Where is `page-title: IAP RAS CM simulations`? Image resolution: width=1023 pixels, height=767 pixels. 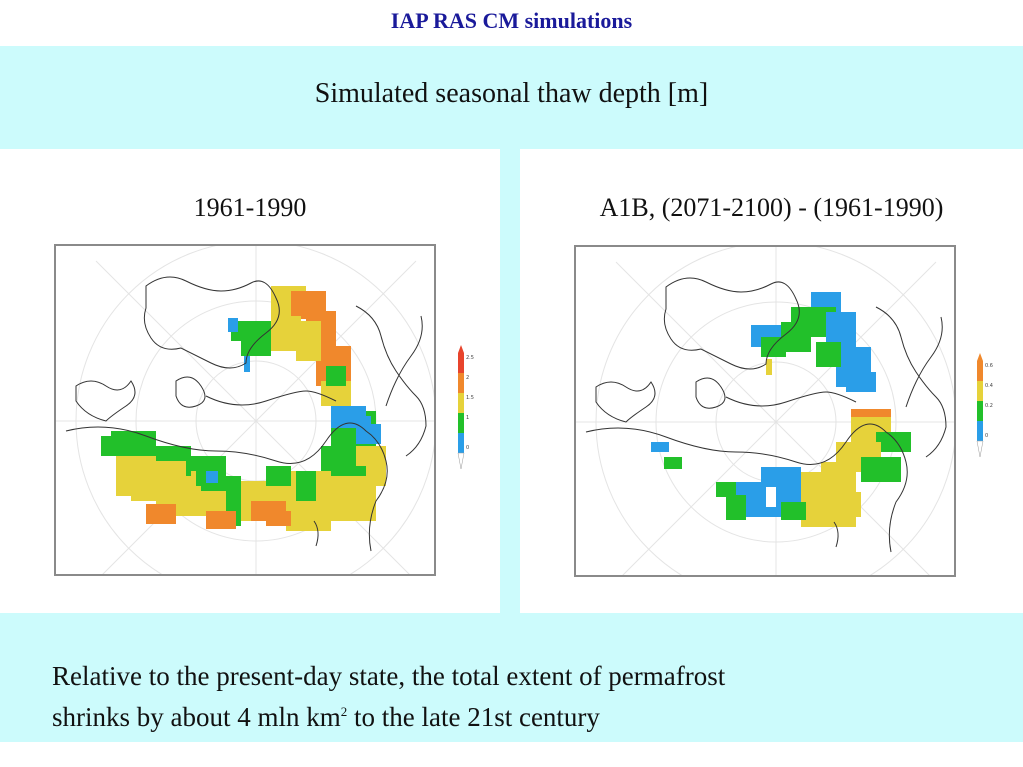
page-title: IAP RAS CM simulations is located at coordinates (511, 20).